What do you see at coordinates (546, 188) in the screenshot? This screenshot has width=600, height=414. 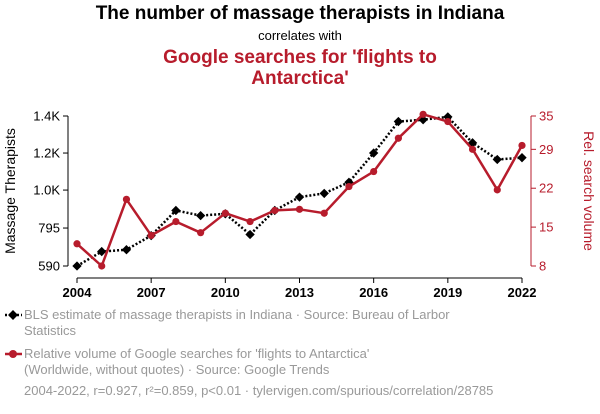 I see `right-tick-label: 22` at bounding box center [546, 188].